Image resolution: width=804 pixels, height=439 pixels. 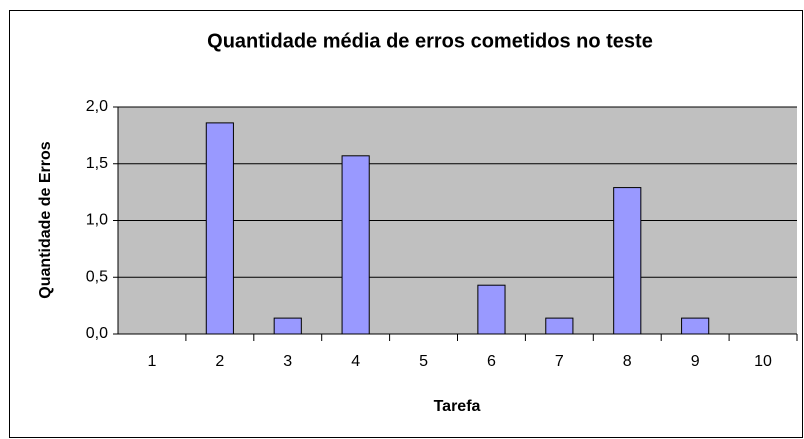 I want to click on x-tick-label: 10, so click(x=763, y=361).